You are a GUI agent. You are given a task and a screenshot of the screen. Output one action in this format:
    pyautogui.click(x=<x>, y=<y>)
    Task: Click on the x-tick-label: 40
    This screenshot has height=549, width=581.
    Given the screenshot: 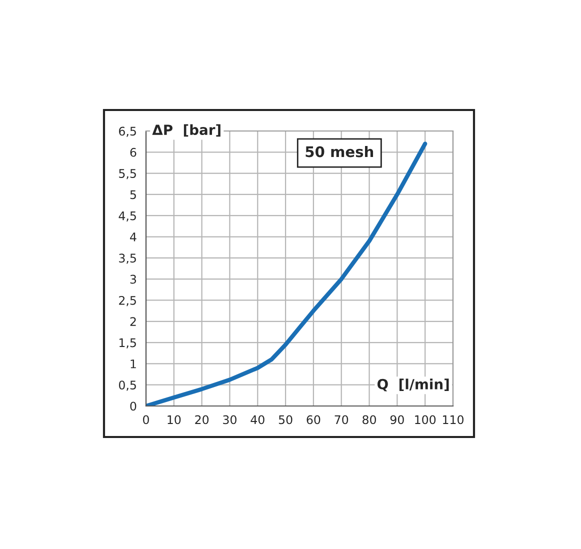 What is the action you would take?
    pyautogui.click(x=257, y=419)
    